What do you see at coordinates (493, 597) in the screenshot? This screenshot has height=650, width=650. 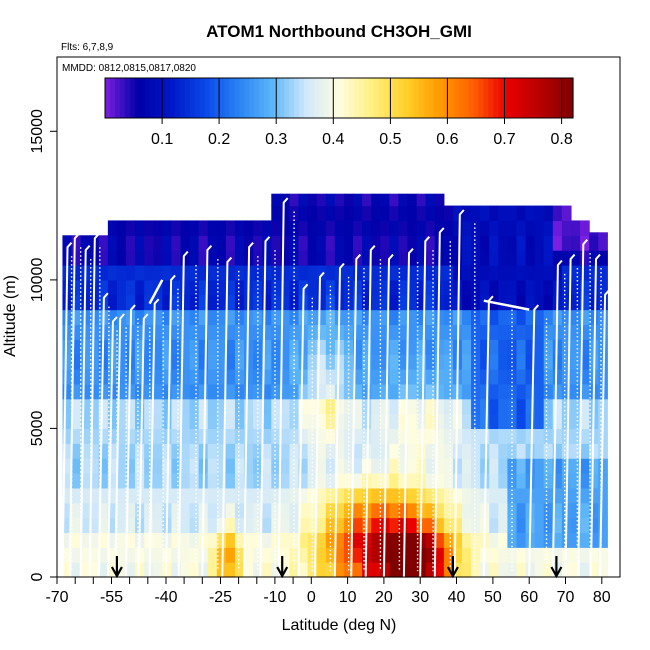 I see `x-tick-label: 50` at bounding box center [493, 597].